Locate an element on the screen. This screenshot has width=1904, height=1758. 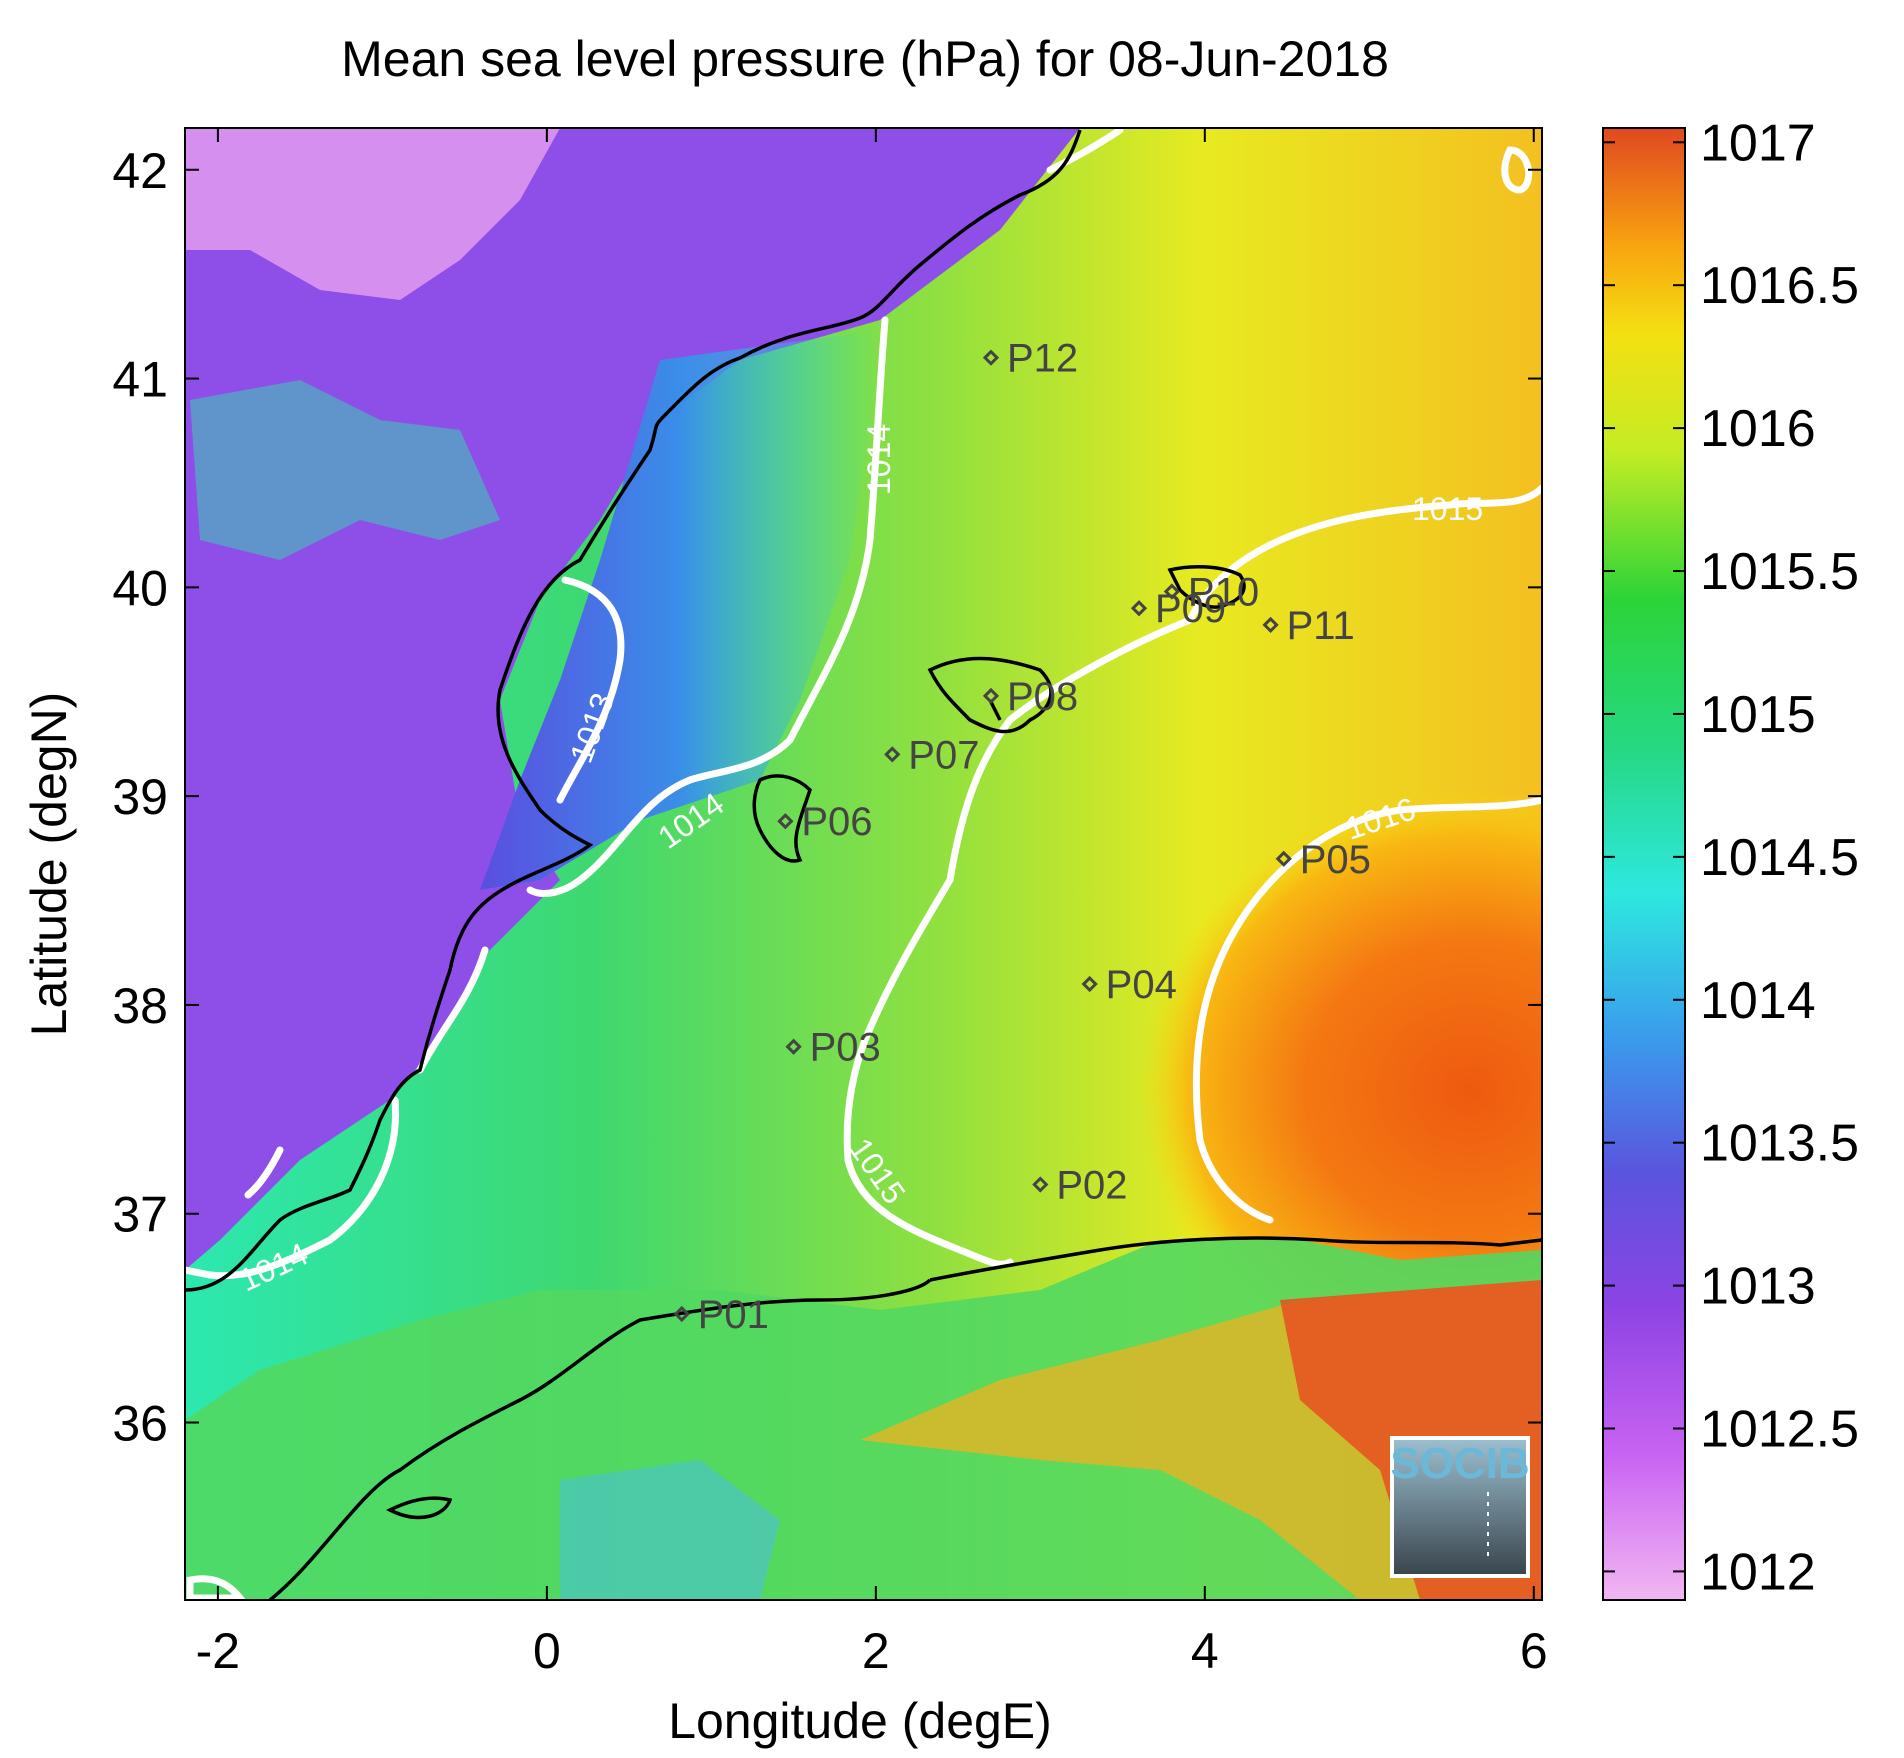
colorbar-tick-label: 1013 is located at coordinates (1758, 1287).